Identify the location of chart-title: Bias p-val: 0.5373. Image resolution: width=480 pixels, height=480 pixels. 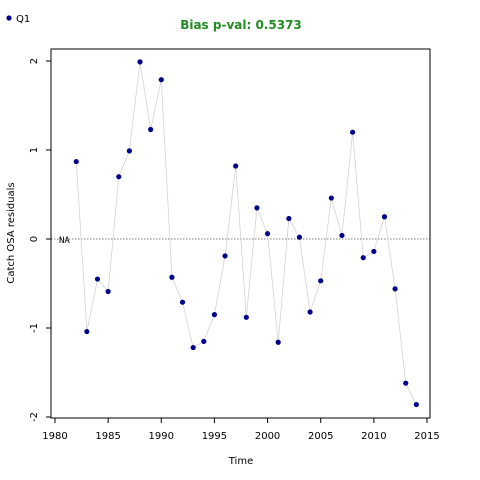
(241, 25).